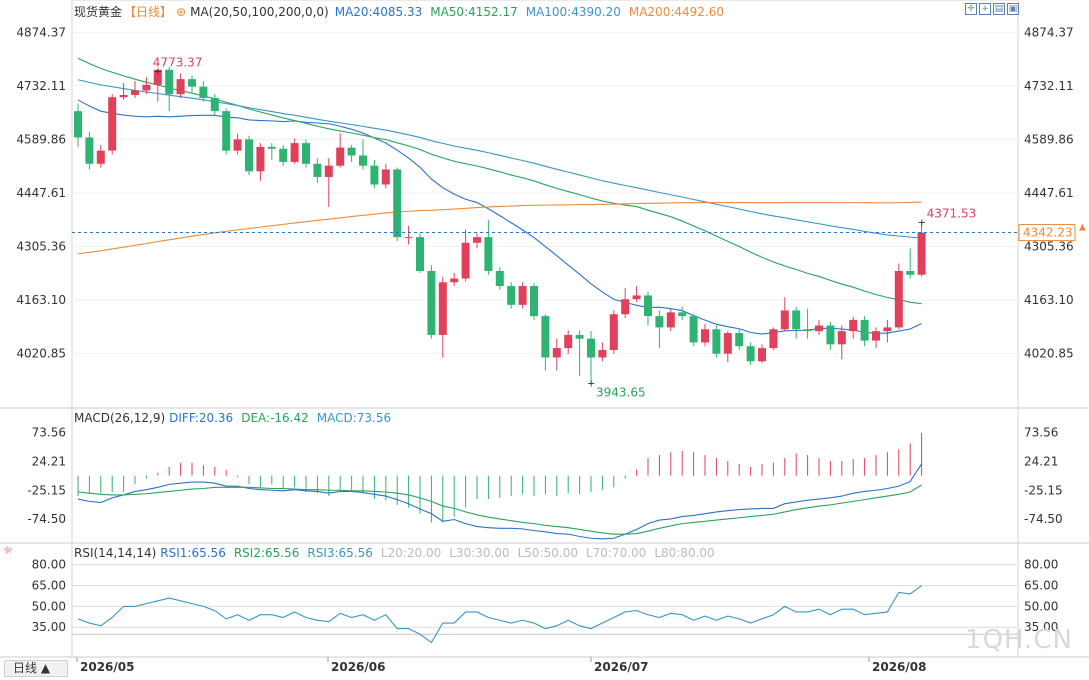 The width and height of the screenshot is (1089, 680). What do you see at coordinates (8, 550) in the screenshot?
I see `rsi-gear-icon: ☼` at bounding box center [8, 550].